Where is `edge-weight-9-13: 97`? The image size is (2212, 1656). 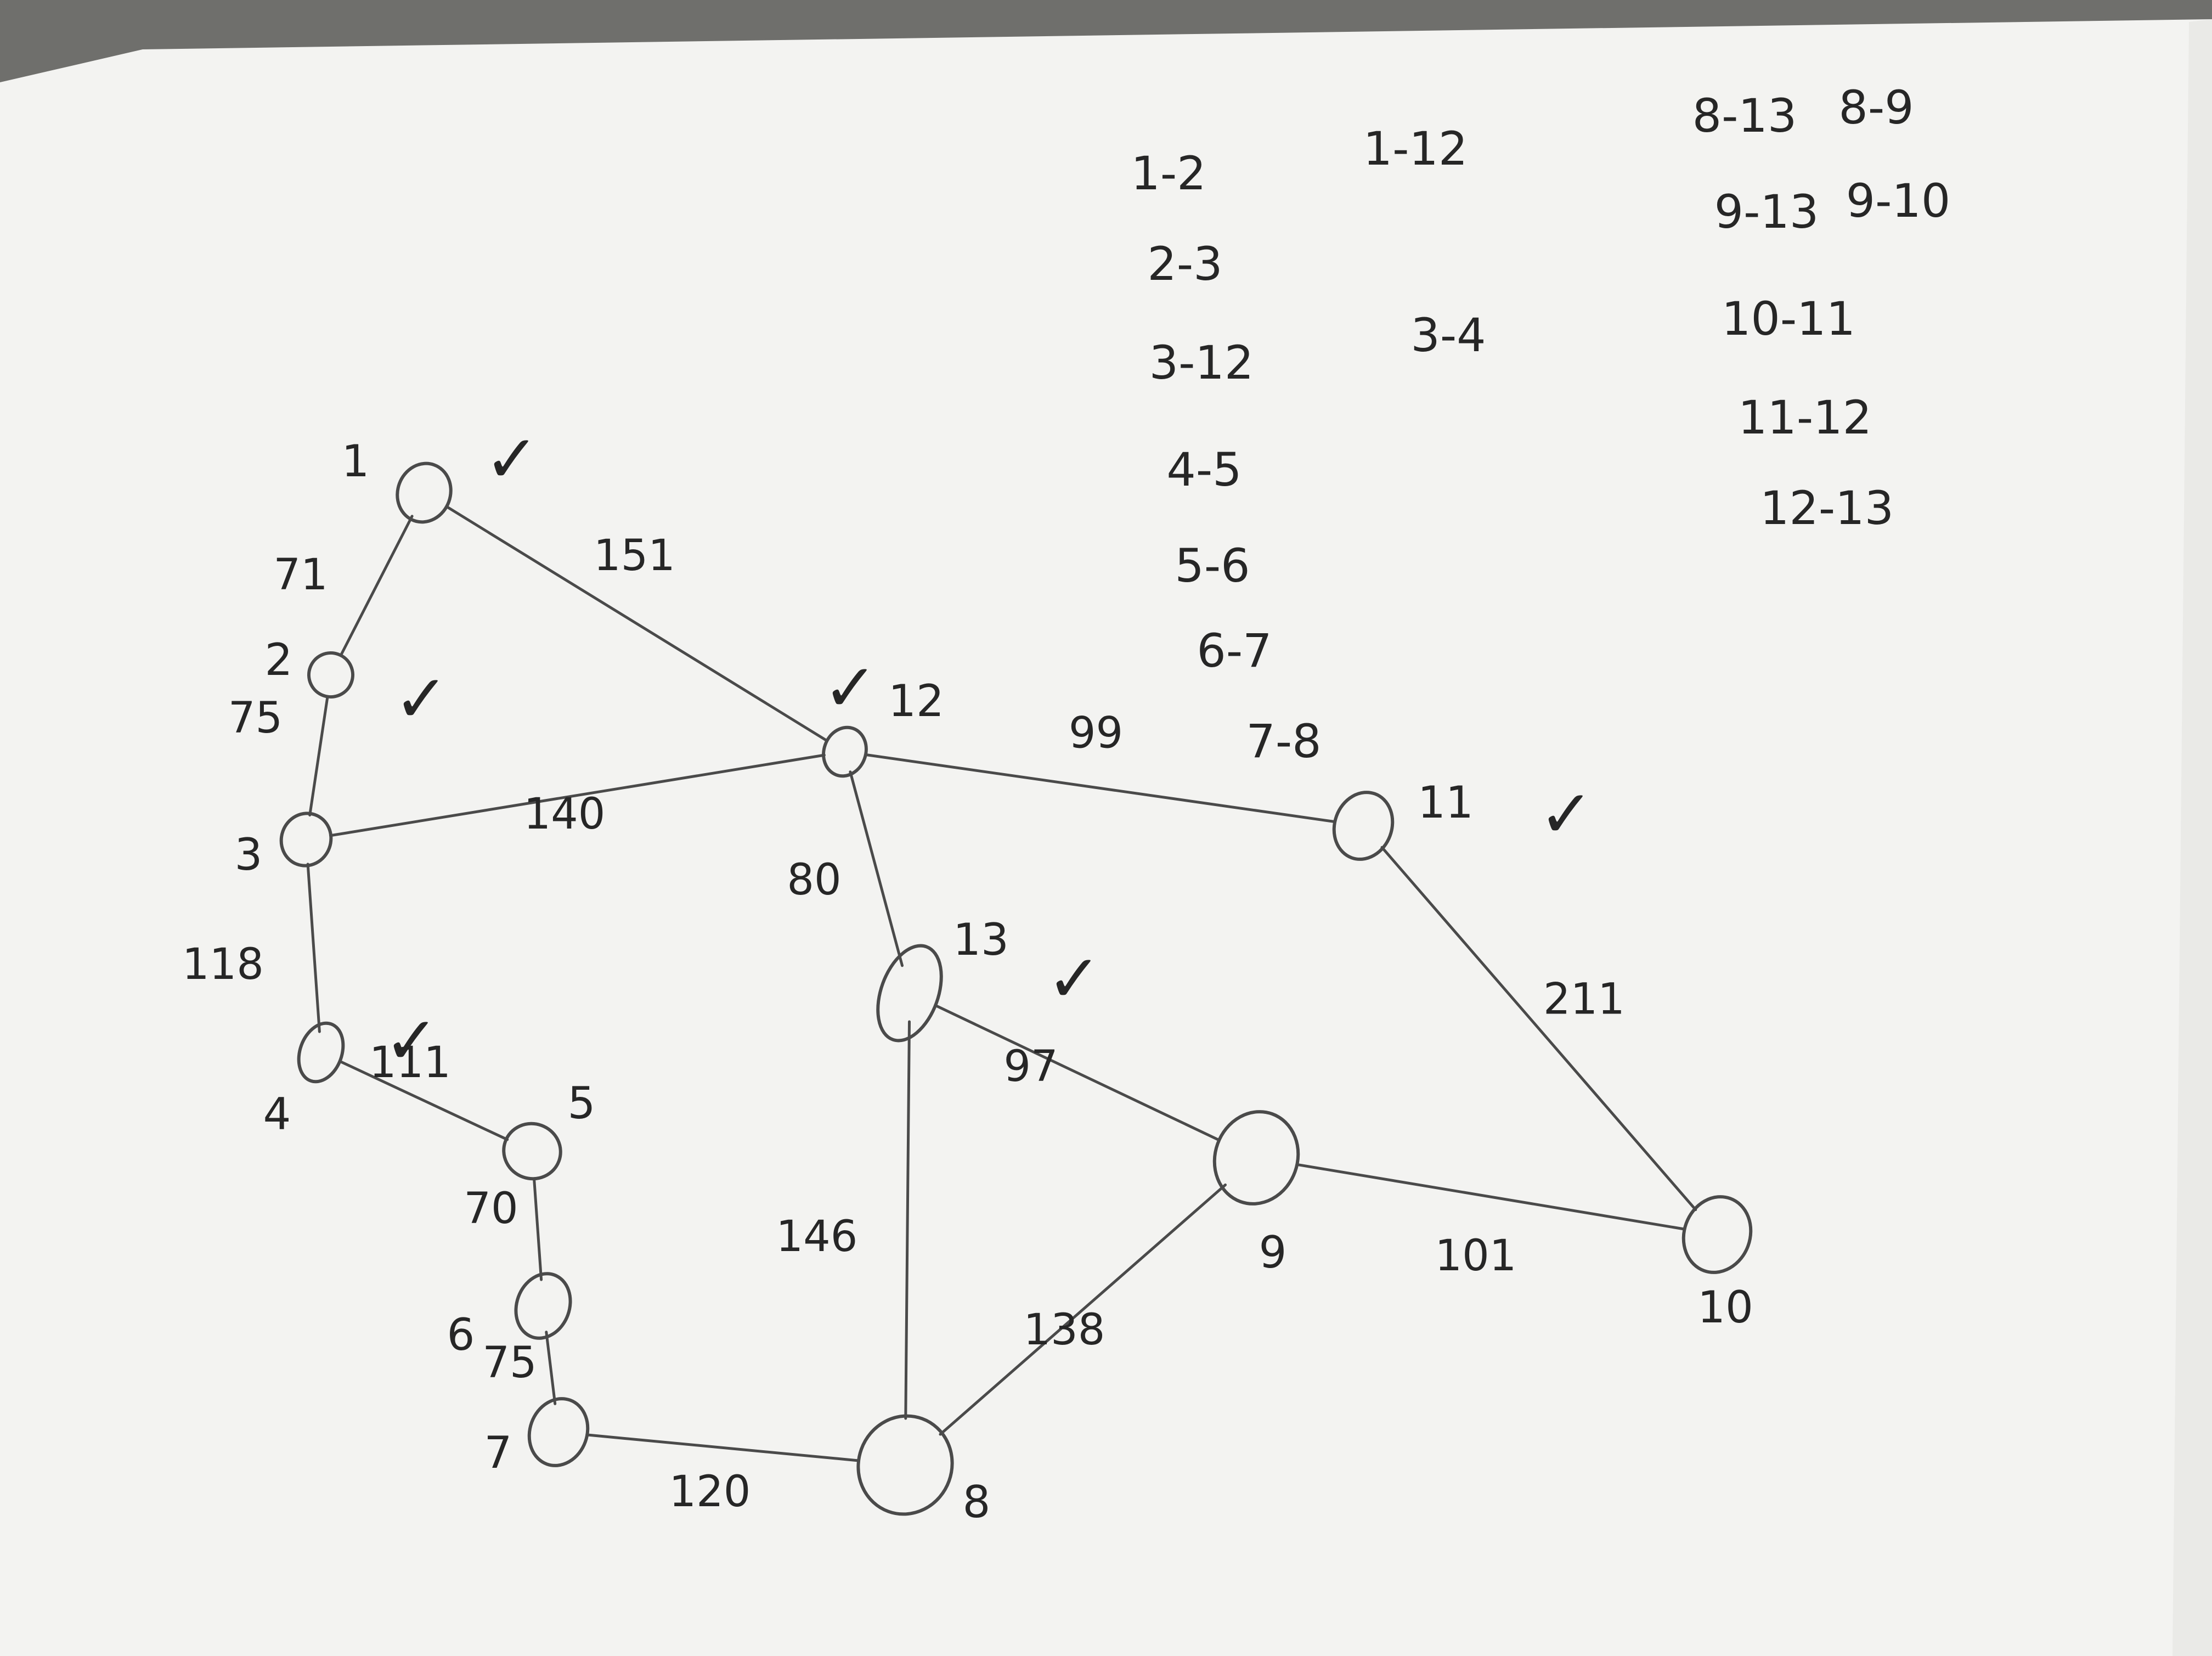
edge-weight-9-13: 97 is located at coordinates (1030, 1066).